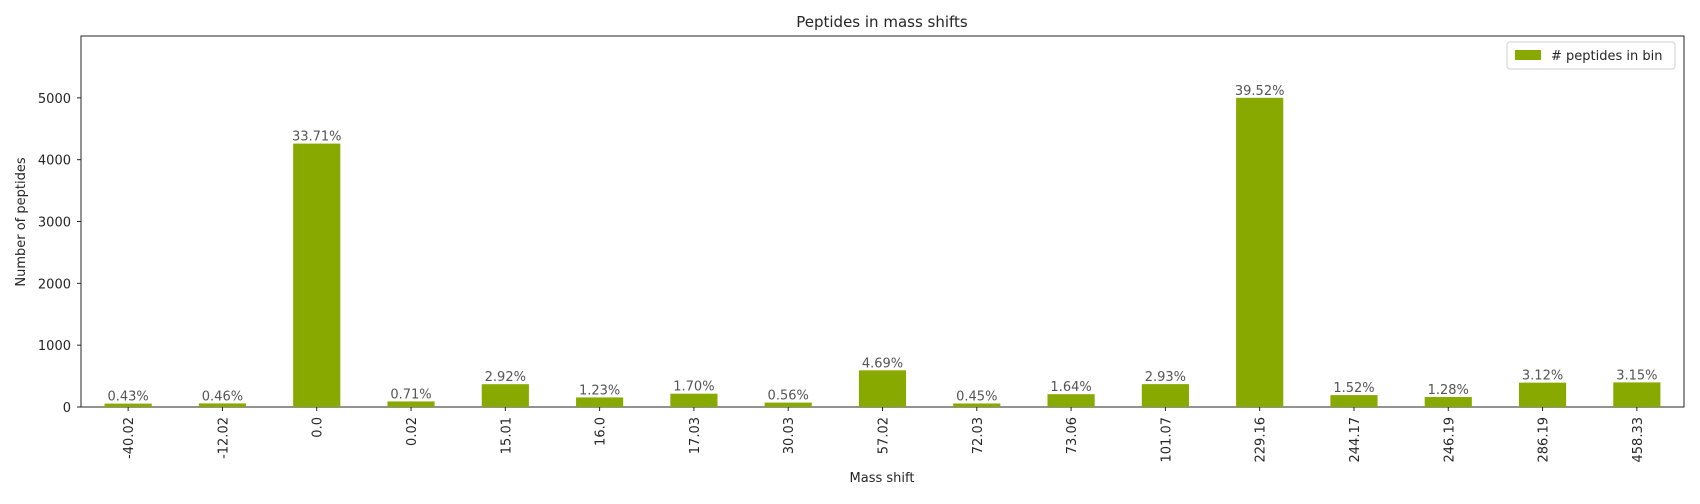  I want to click on x-tick-label: 57.02, so click(884, 435).